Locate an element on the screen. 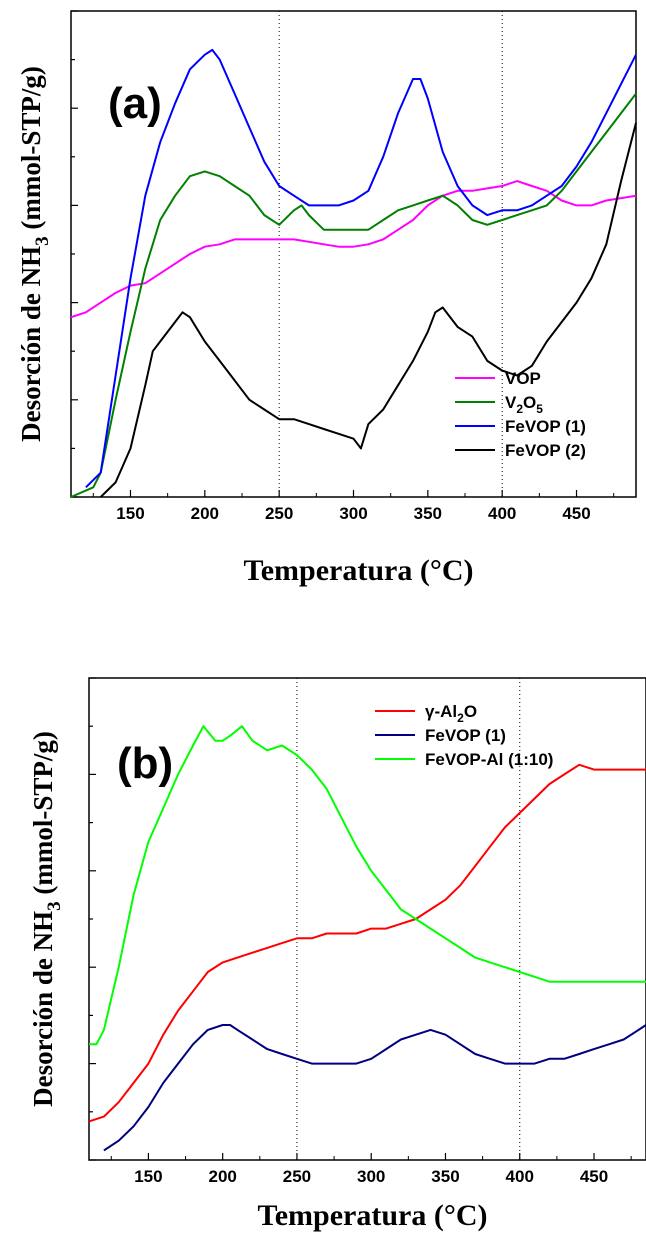 This screenshot has width=646, height=1236. panel-label: (b) is located at coordinates (145, 763).